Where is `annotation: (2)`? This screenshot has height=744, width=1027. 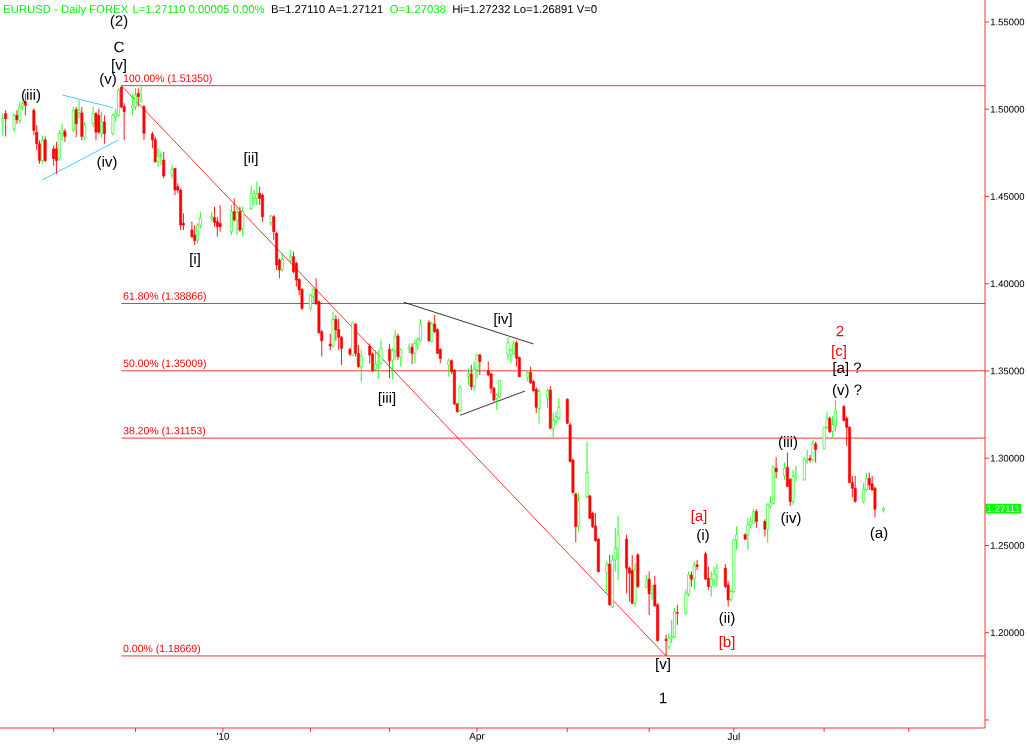 annotation: (2) is located at coordinates (119, 22).